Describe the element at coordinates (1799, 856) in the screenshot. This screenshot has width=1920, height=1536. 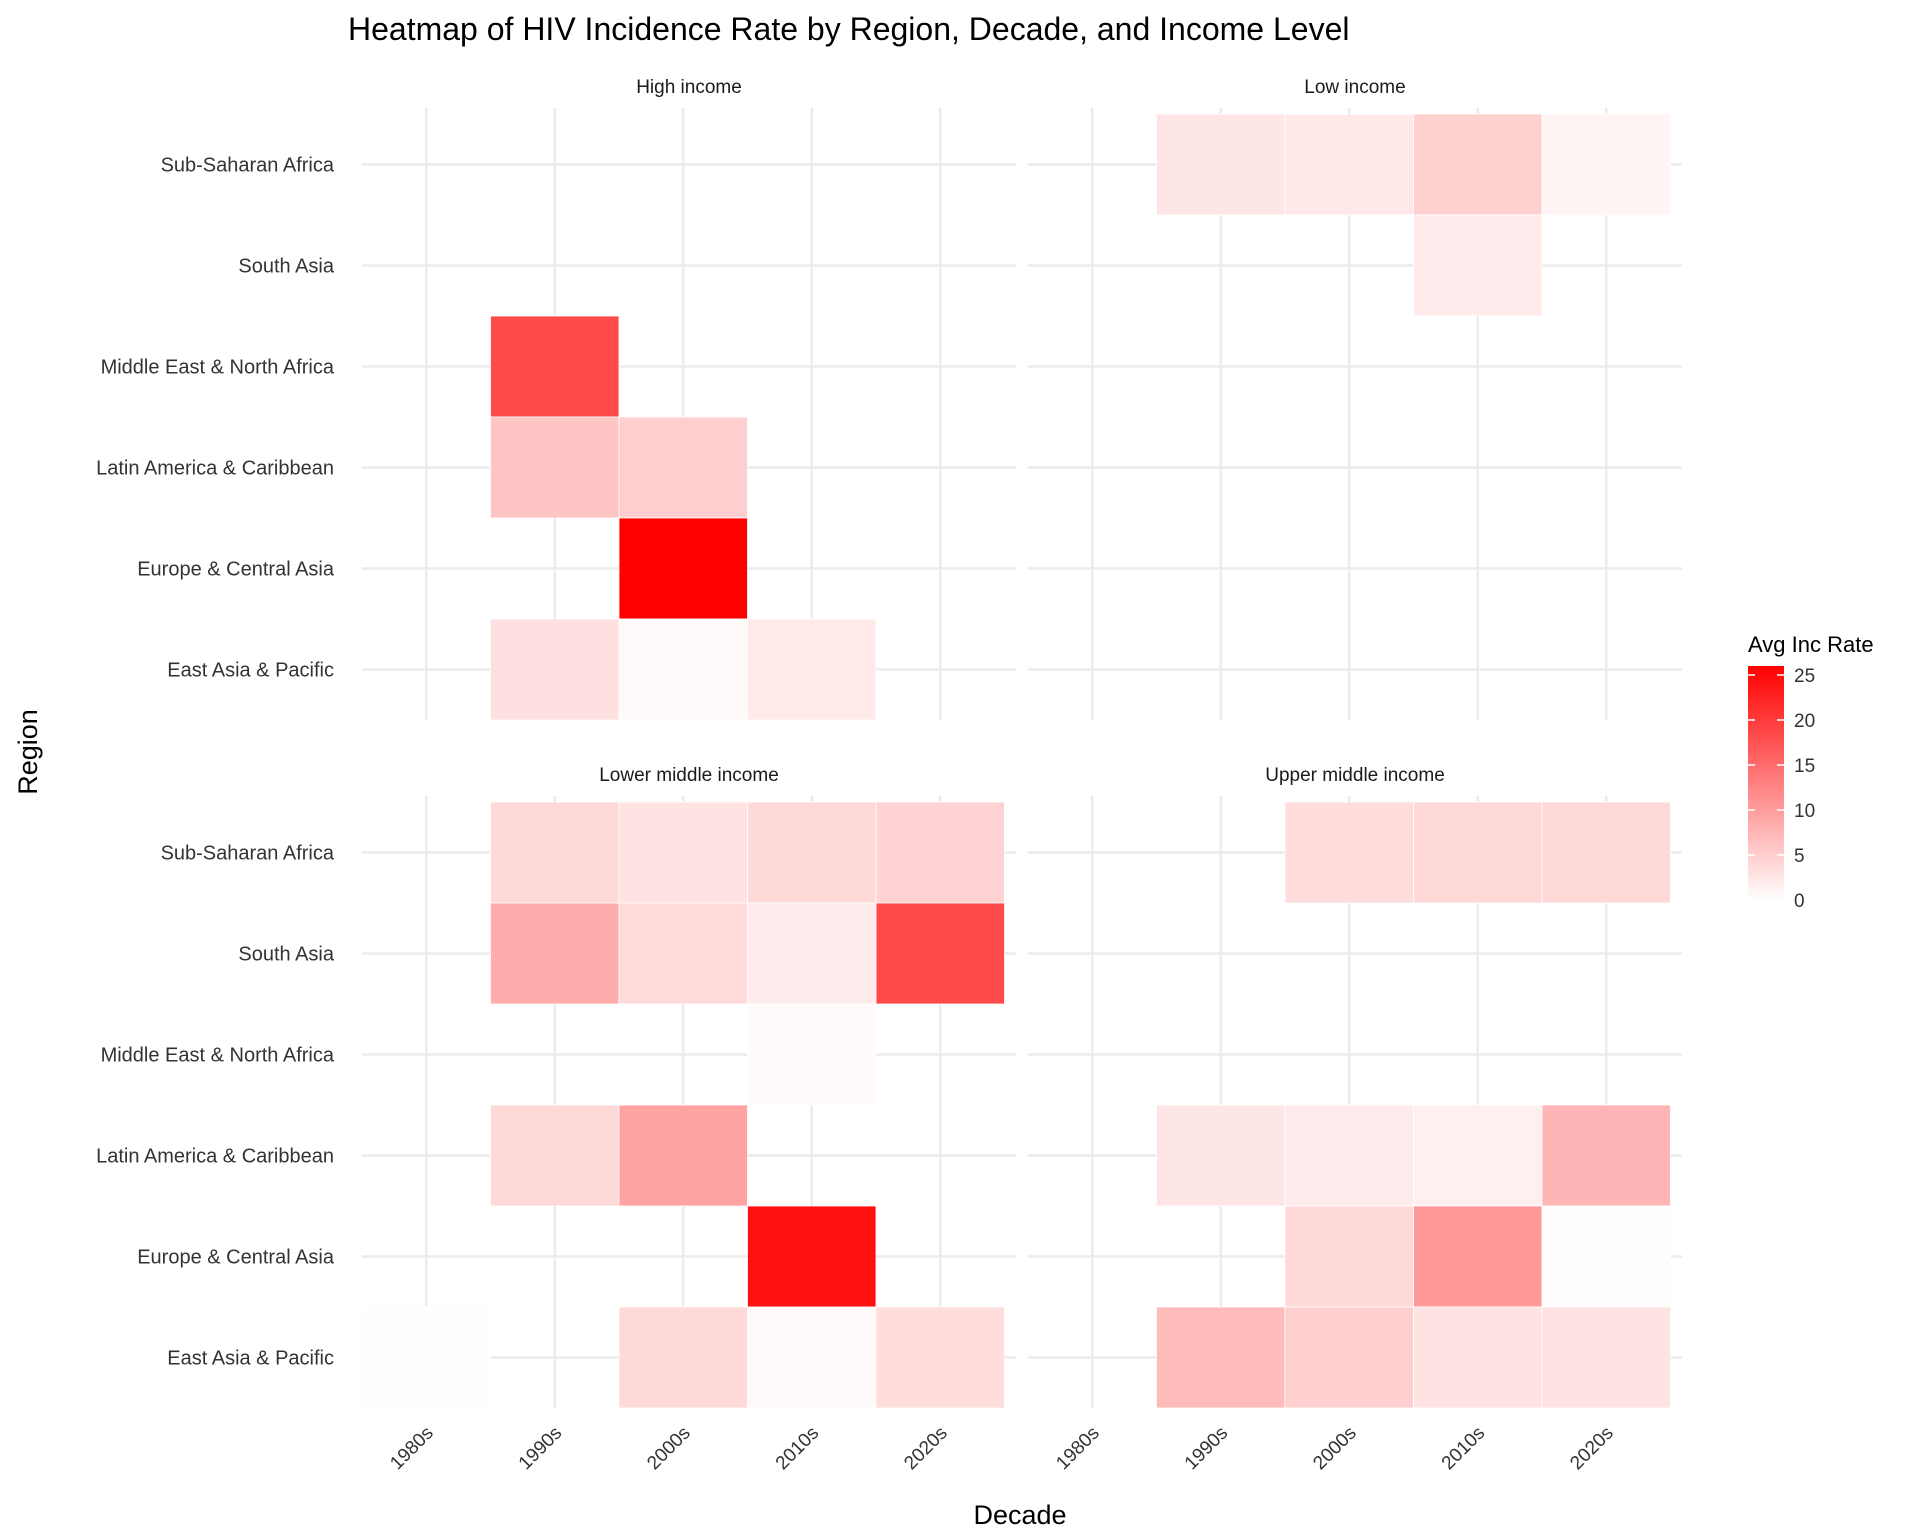
I see `legend-tick-label: 5` at that location.